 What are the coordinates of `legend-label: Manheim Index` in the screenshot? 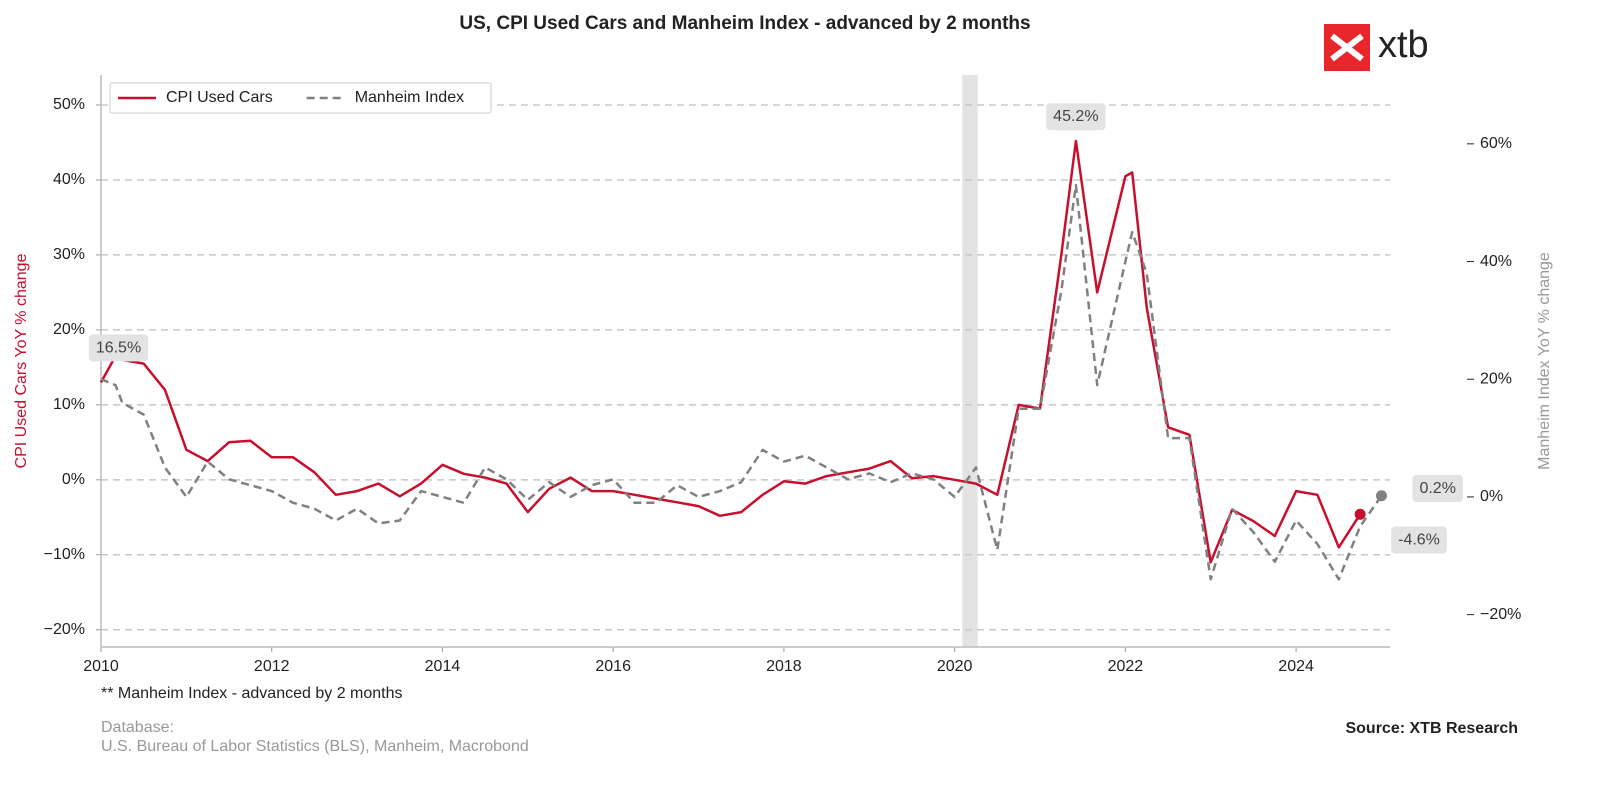 It's located at (409, 97).